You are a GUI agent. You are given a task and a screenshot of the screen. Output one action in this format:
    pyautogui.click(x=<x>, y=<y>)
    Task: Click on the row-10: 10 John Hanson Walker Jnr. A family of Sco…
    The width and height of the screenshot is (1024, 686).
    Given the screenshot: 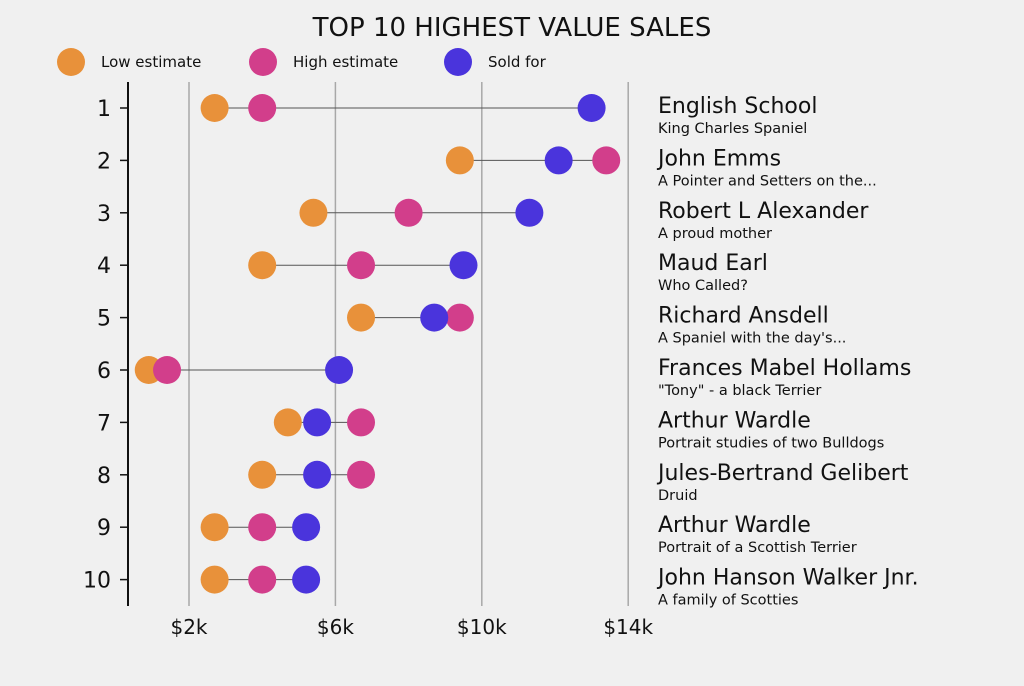 What is the action you would take?
    pyautogui.click(x=501, y=587)
    